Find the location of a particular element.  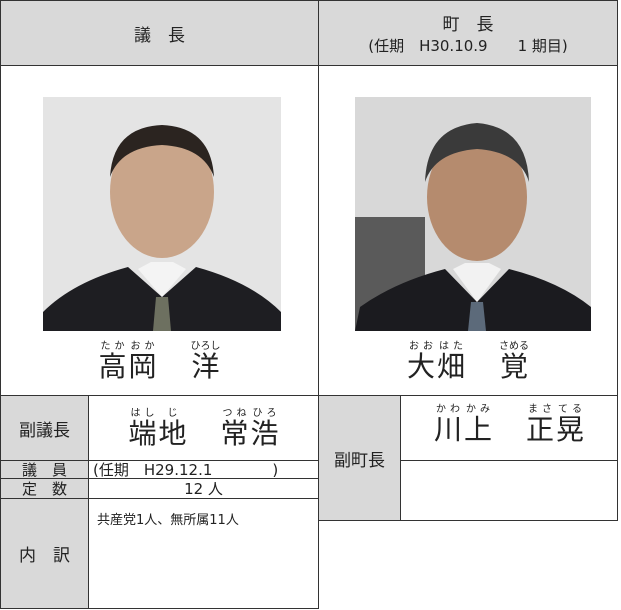

kanji: 高 is located at coordinates (112, 366).